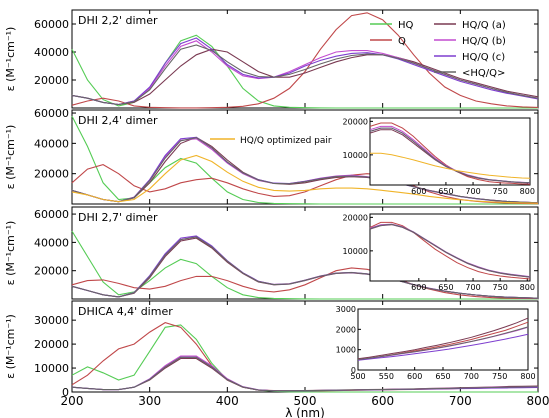 Image resolution: width=549 pixels, height=418 pixels. I want to click on legend-entry: HQ/Q (c), so click(483, 57).